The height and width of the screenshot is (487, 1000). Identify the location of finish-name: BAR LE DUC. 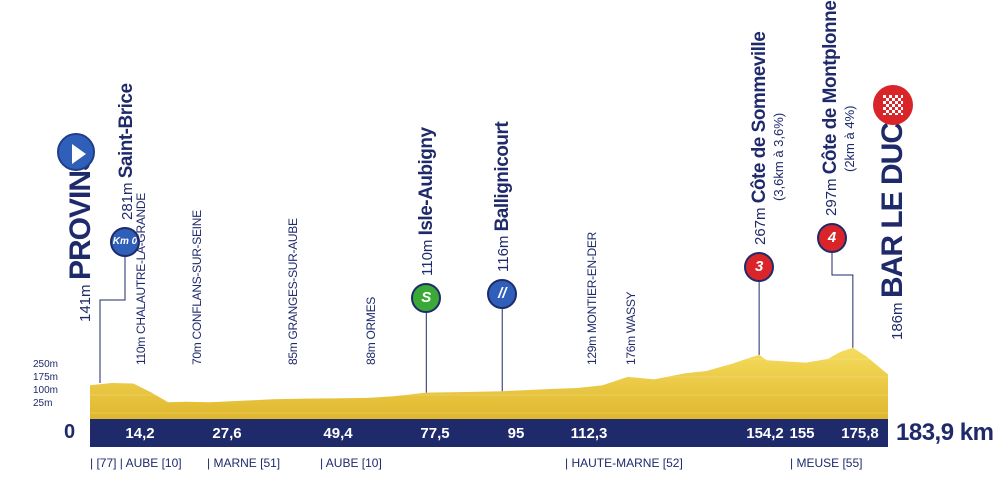
(892, 211).